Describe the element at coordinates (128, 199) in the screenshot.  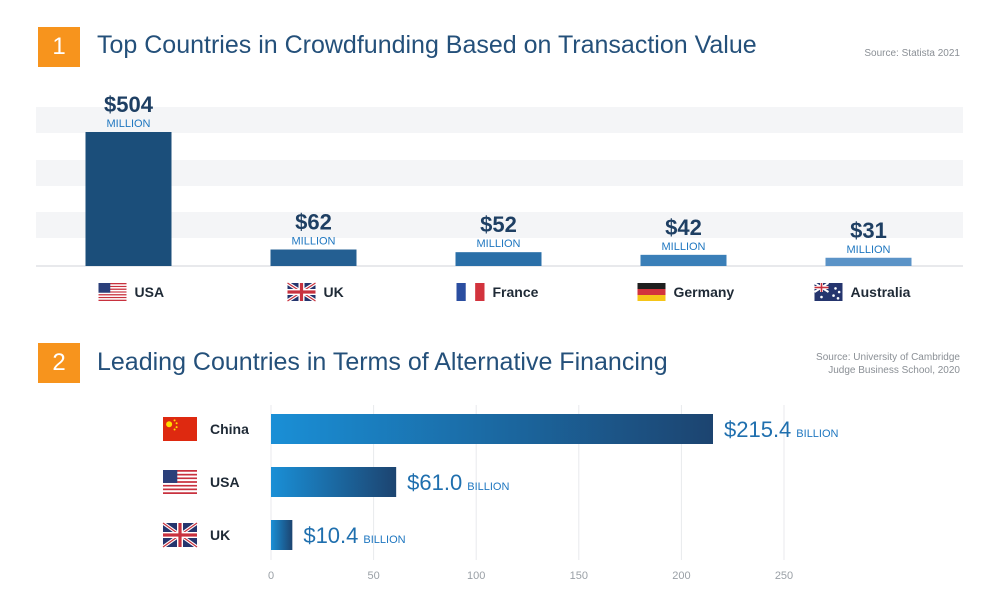
I see `bar-usa` at that location.